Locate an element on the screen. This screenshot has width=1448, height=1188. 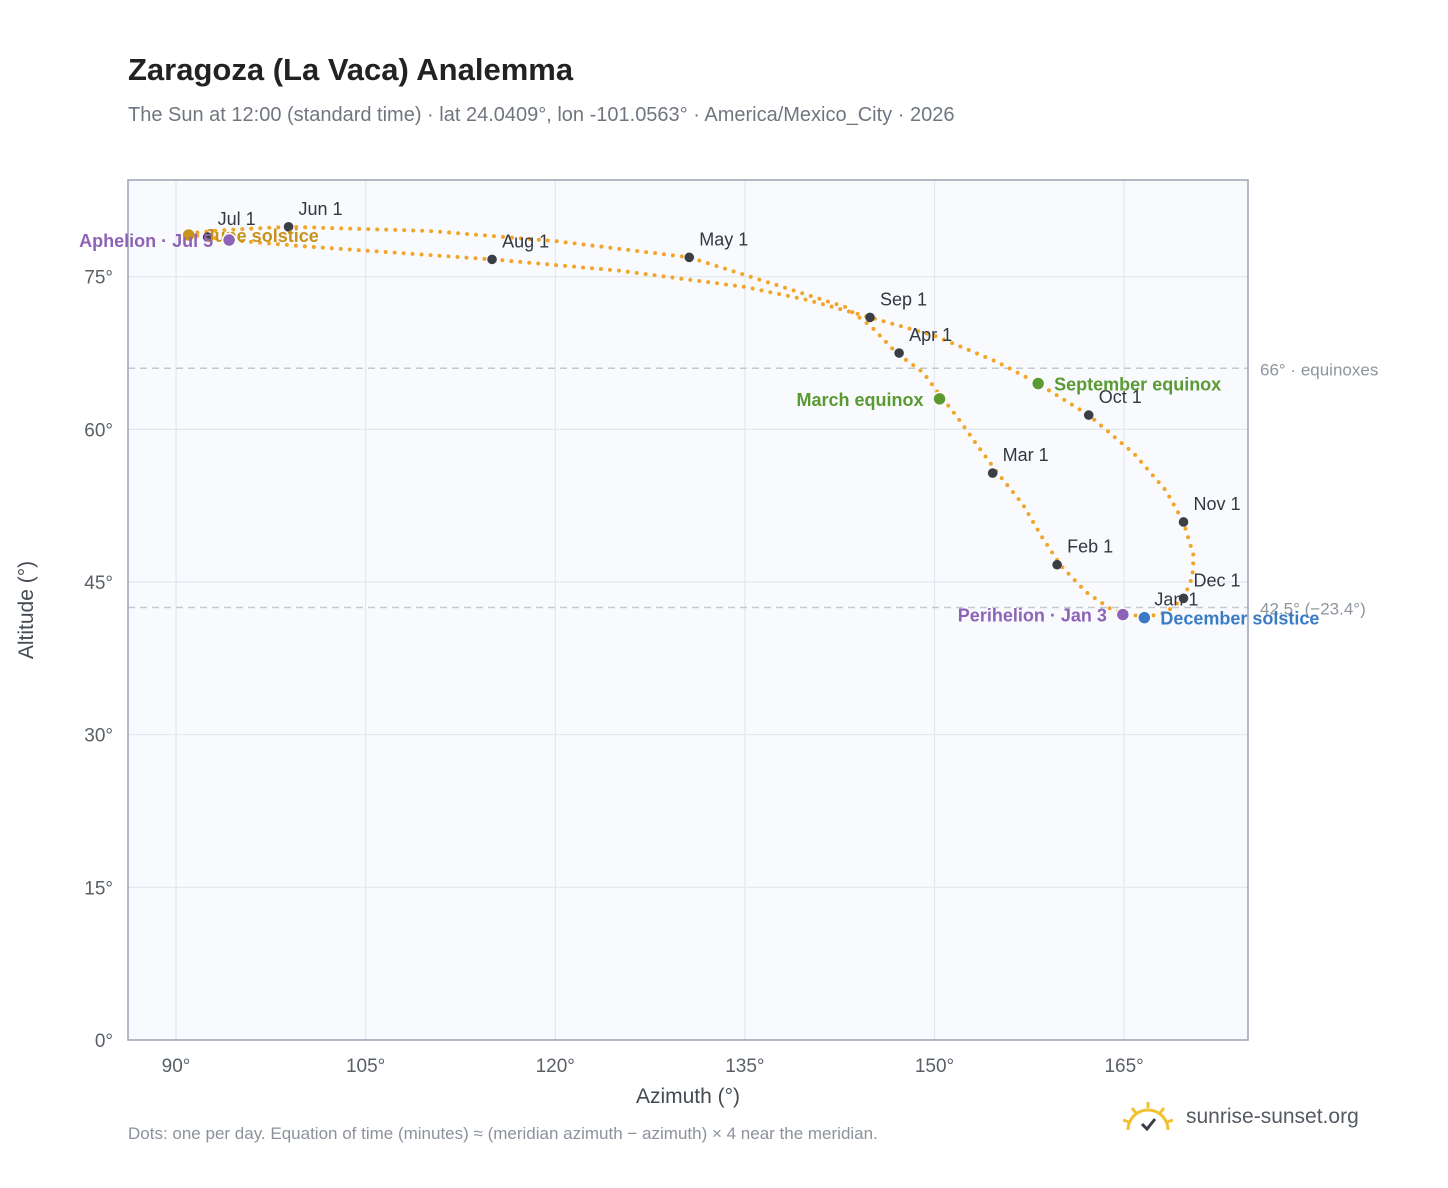
x-axis-ticks: 90° 105° 120° 135° 150° 165° is located at coordinates (653, 1066).